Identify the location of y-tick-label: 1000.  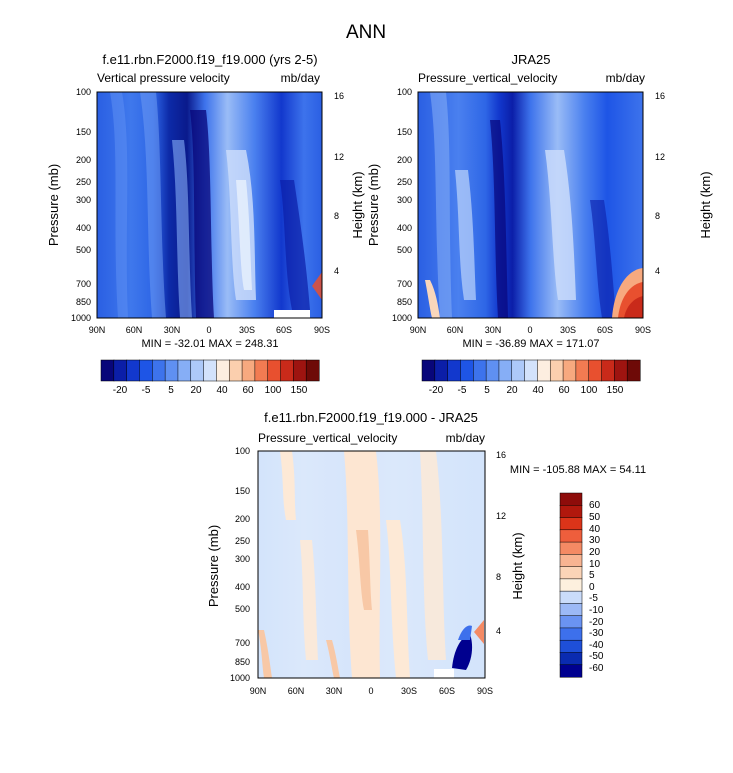
(240, 678).